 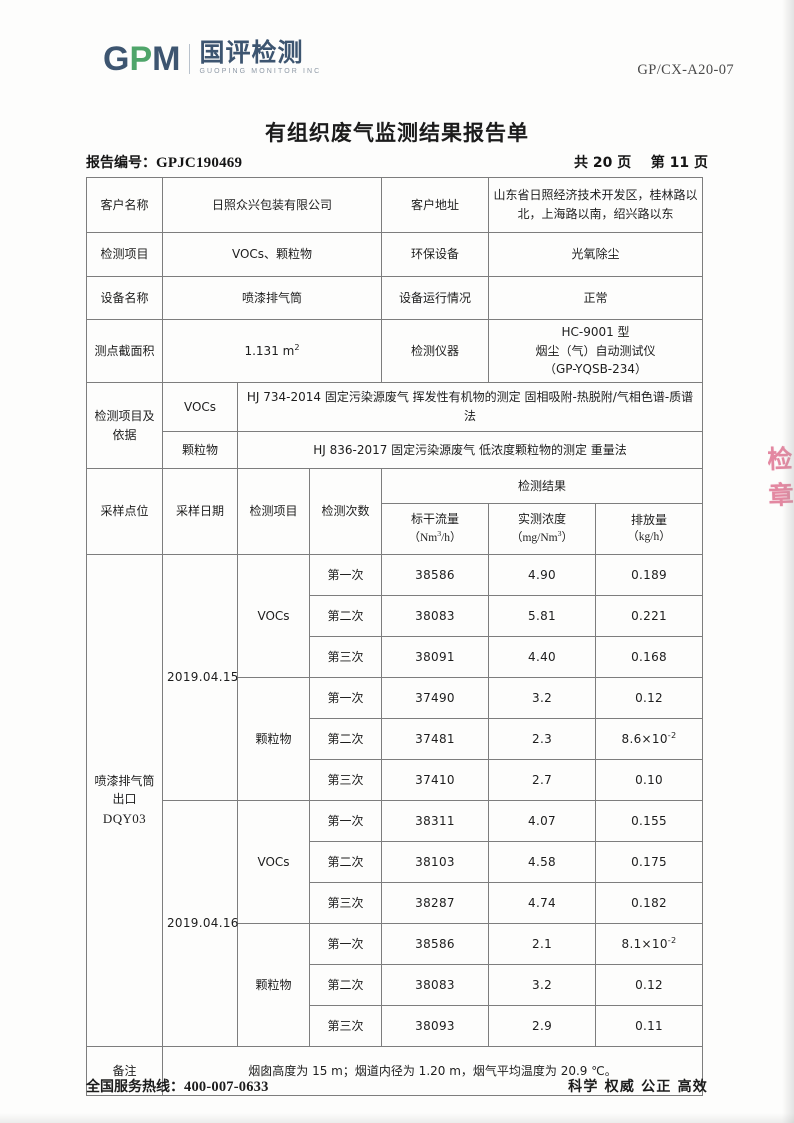 I want to click on cell-conc: 4.07, so click(x=542, y=821).